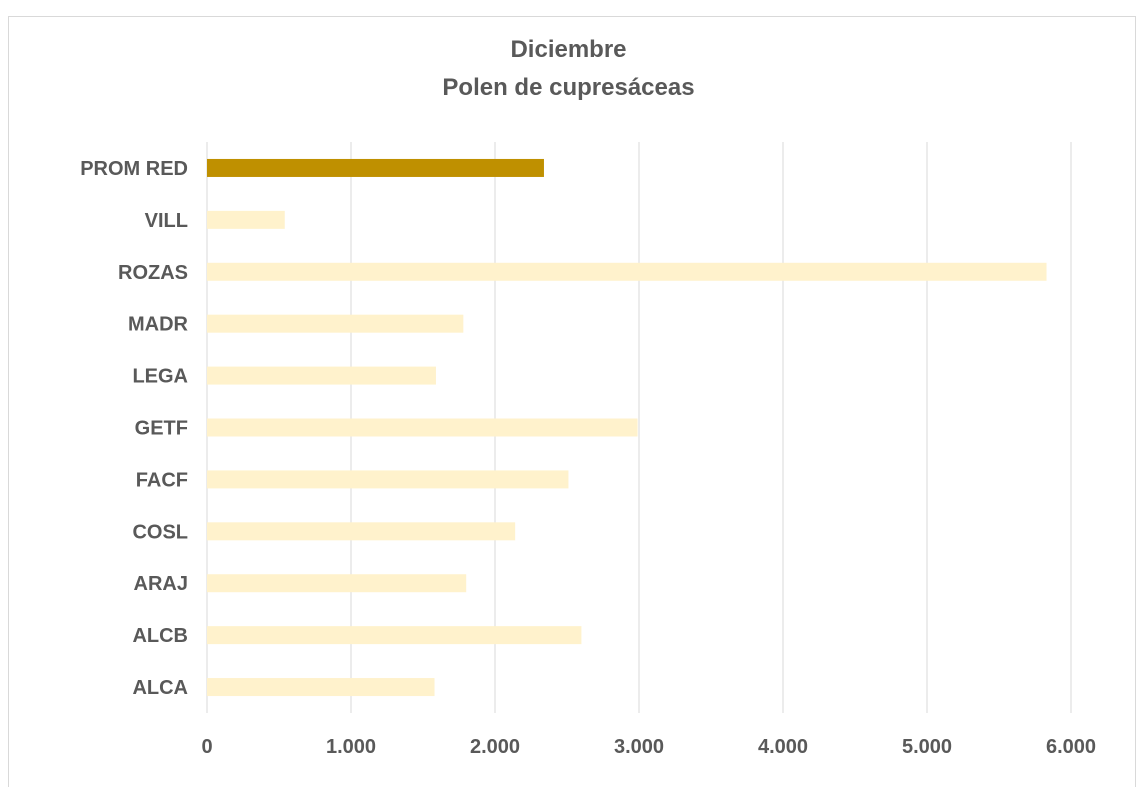 The width and height of the screenshot is (1137, 787). I want to click on x-tick-label: 2.000, so click(495, 747).